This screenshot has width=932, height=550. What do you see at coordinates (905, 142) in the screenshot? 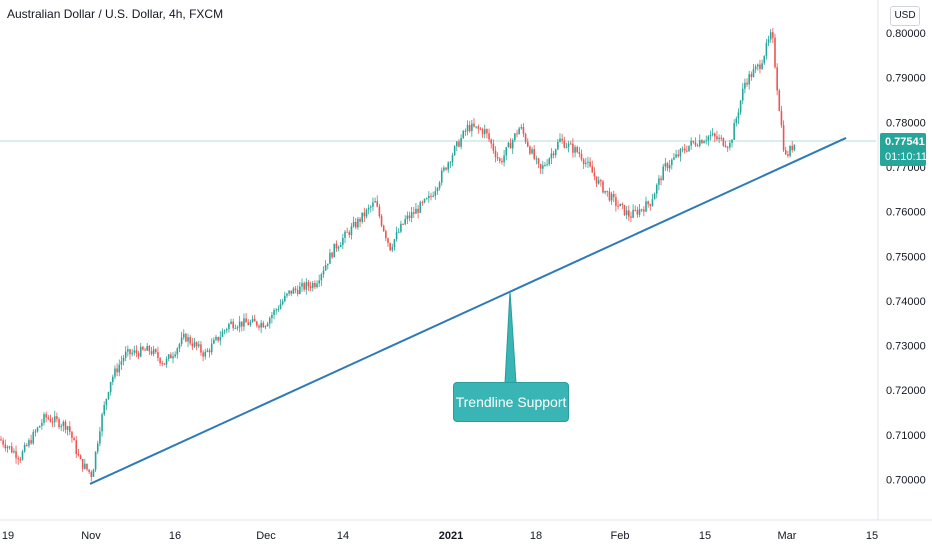
I see `last-price-value: 0.77541` at bounding box center [905, 142].